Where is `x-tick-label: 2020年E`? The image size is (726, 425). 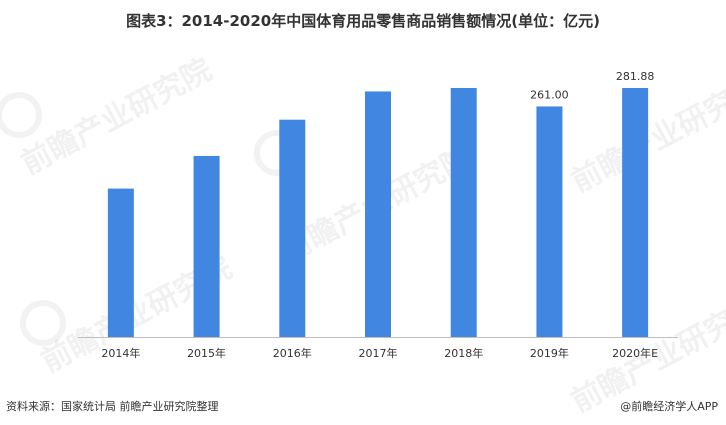 x-tick-label: 2020年E is located at coordinates (635, 353).